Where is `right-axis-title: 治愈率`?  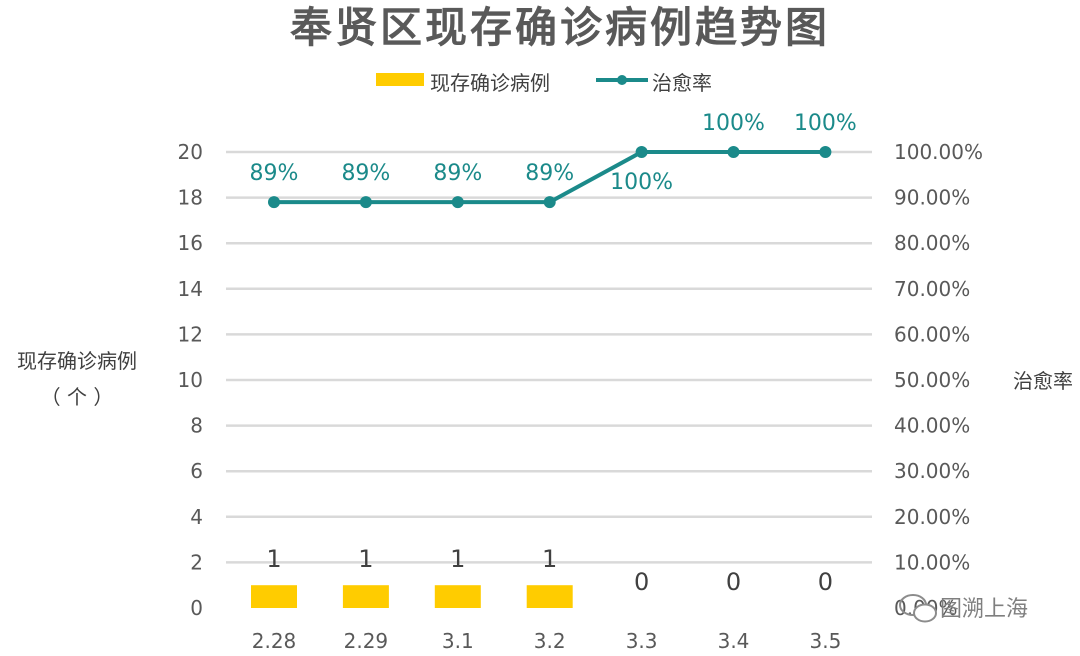
right-axis-title: 治愈率 is located at coordinates (1043, 381).